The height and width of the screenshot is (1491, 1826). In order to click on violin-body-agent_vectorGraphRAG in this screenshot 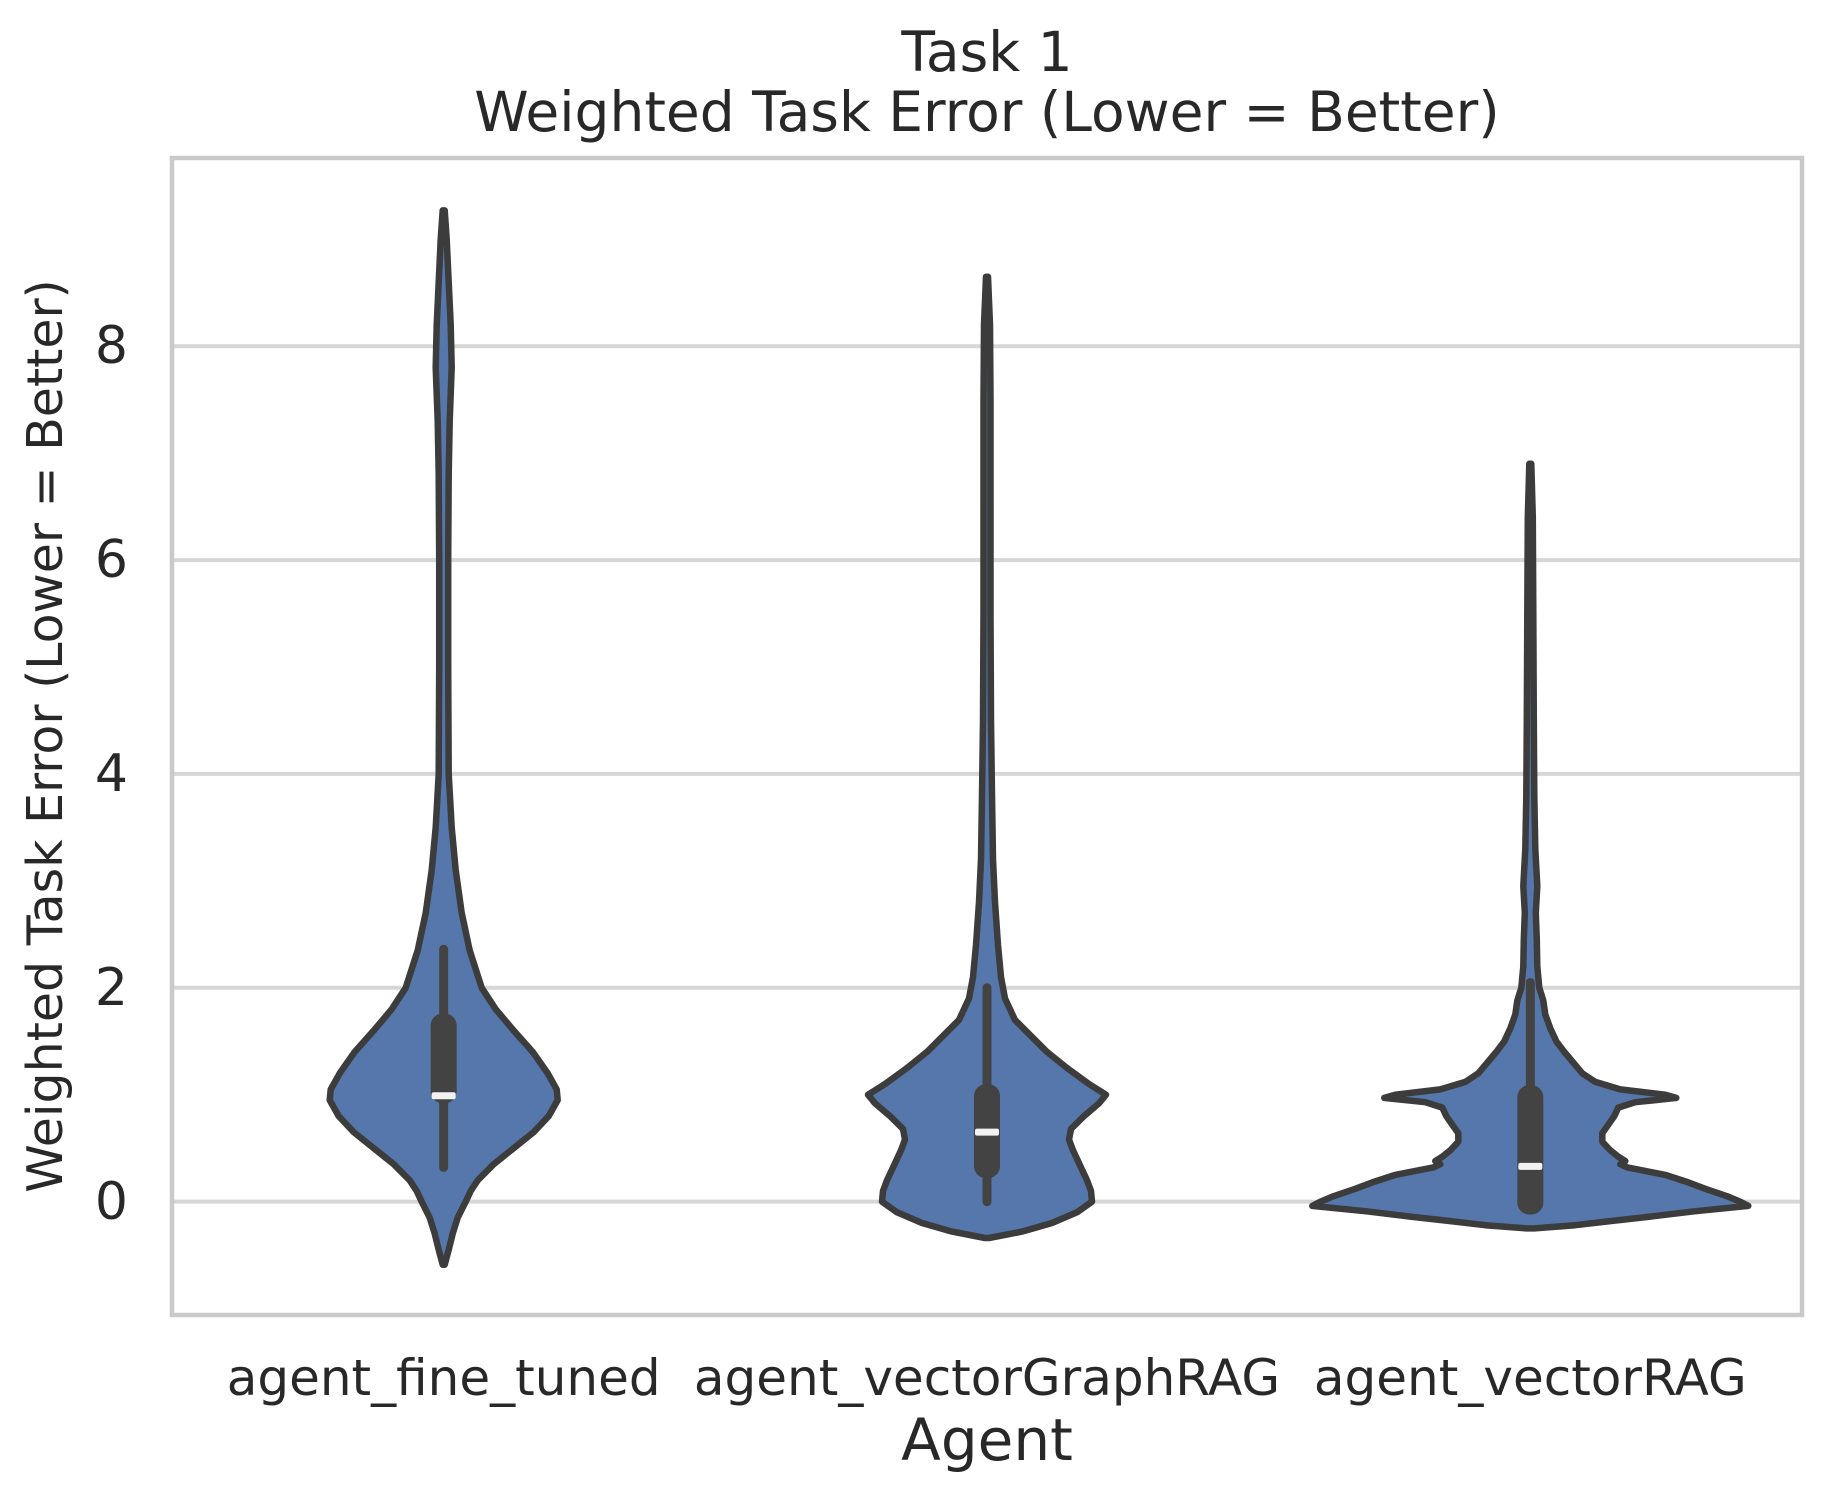, I will do `click(987, 757)`.